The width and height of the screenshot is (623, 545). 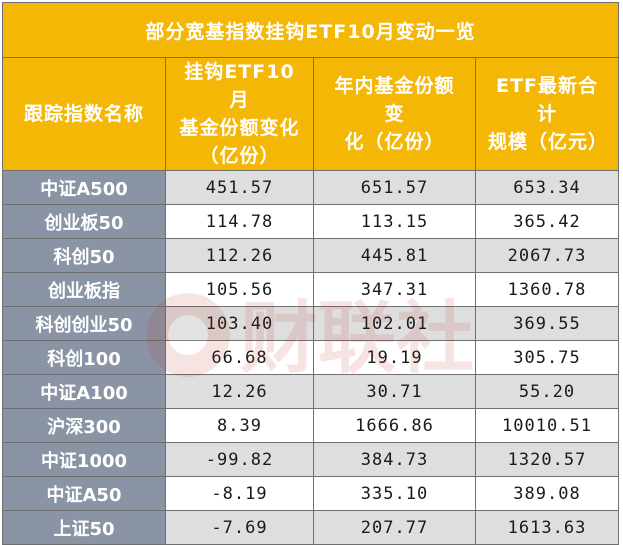 I want to click on table-row: 科创创业50 103.40 102.01 369.55, so click(x=310, y=323).